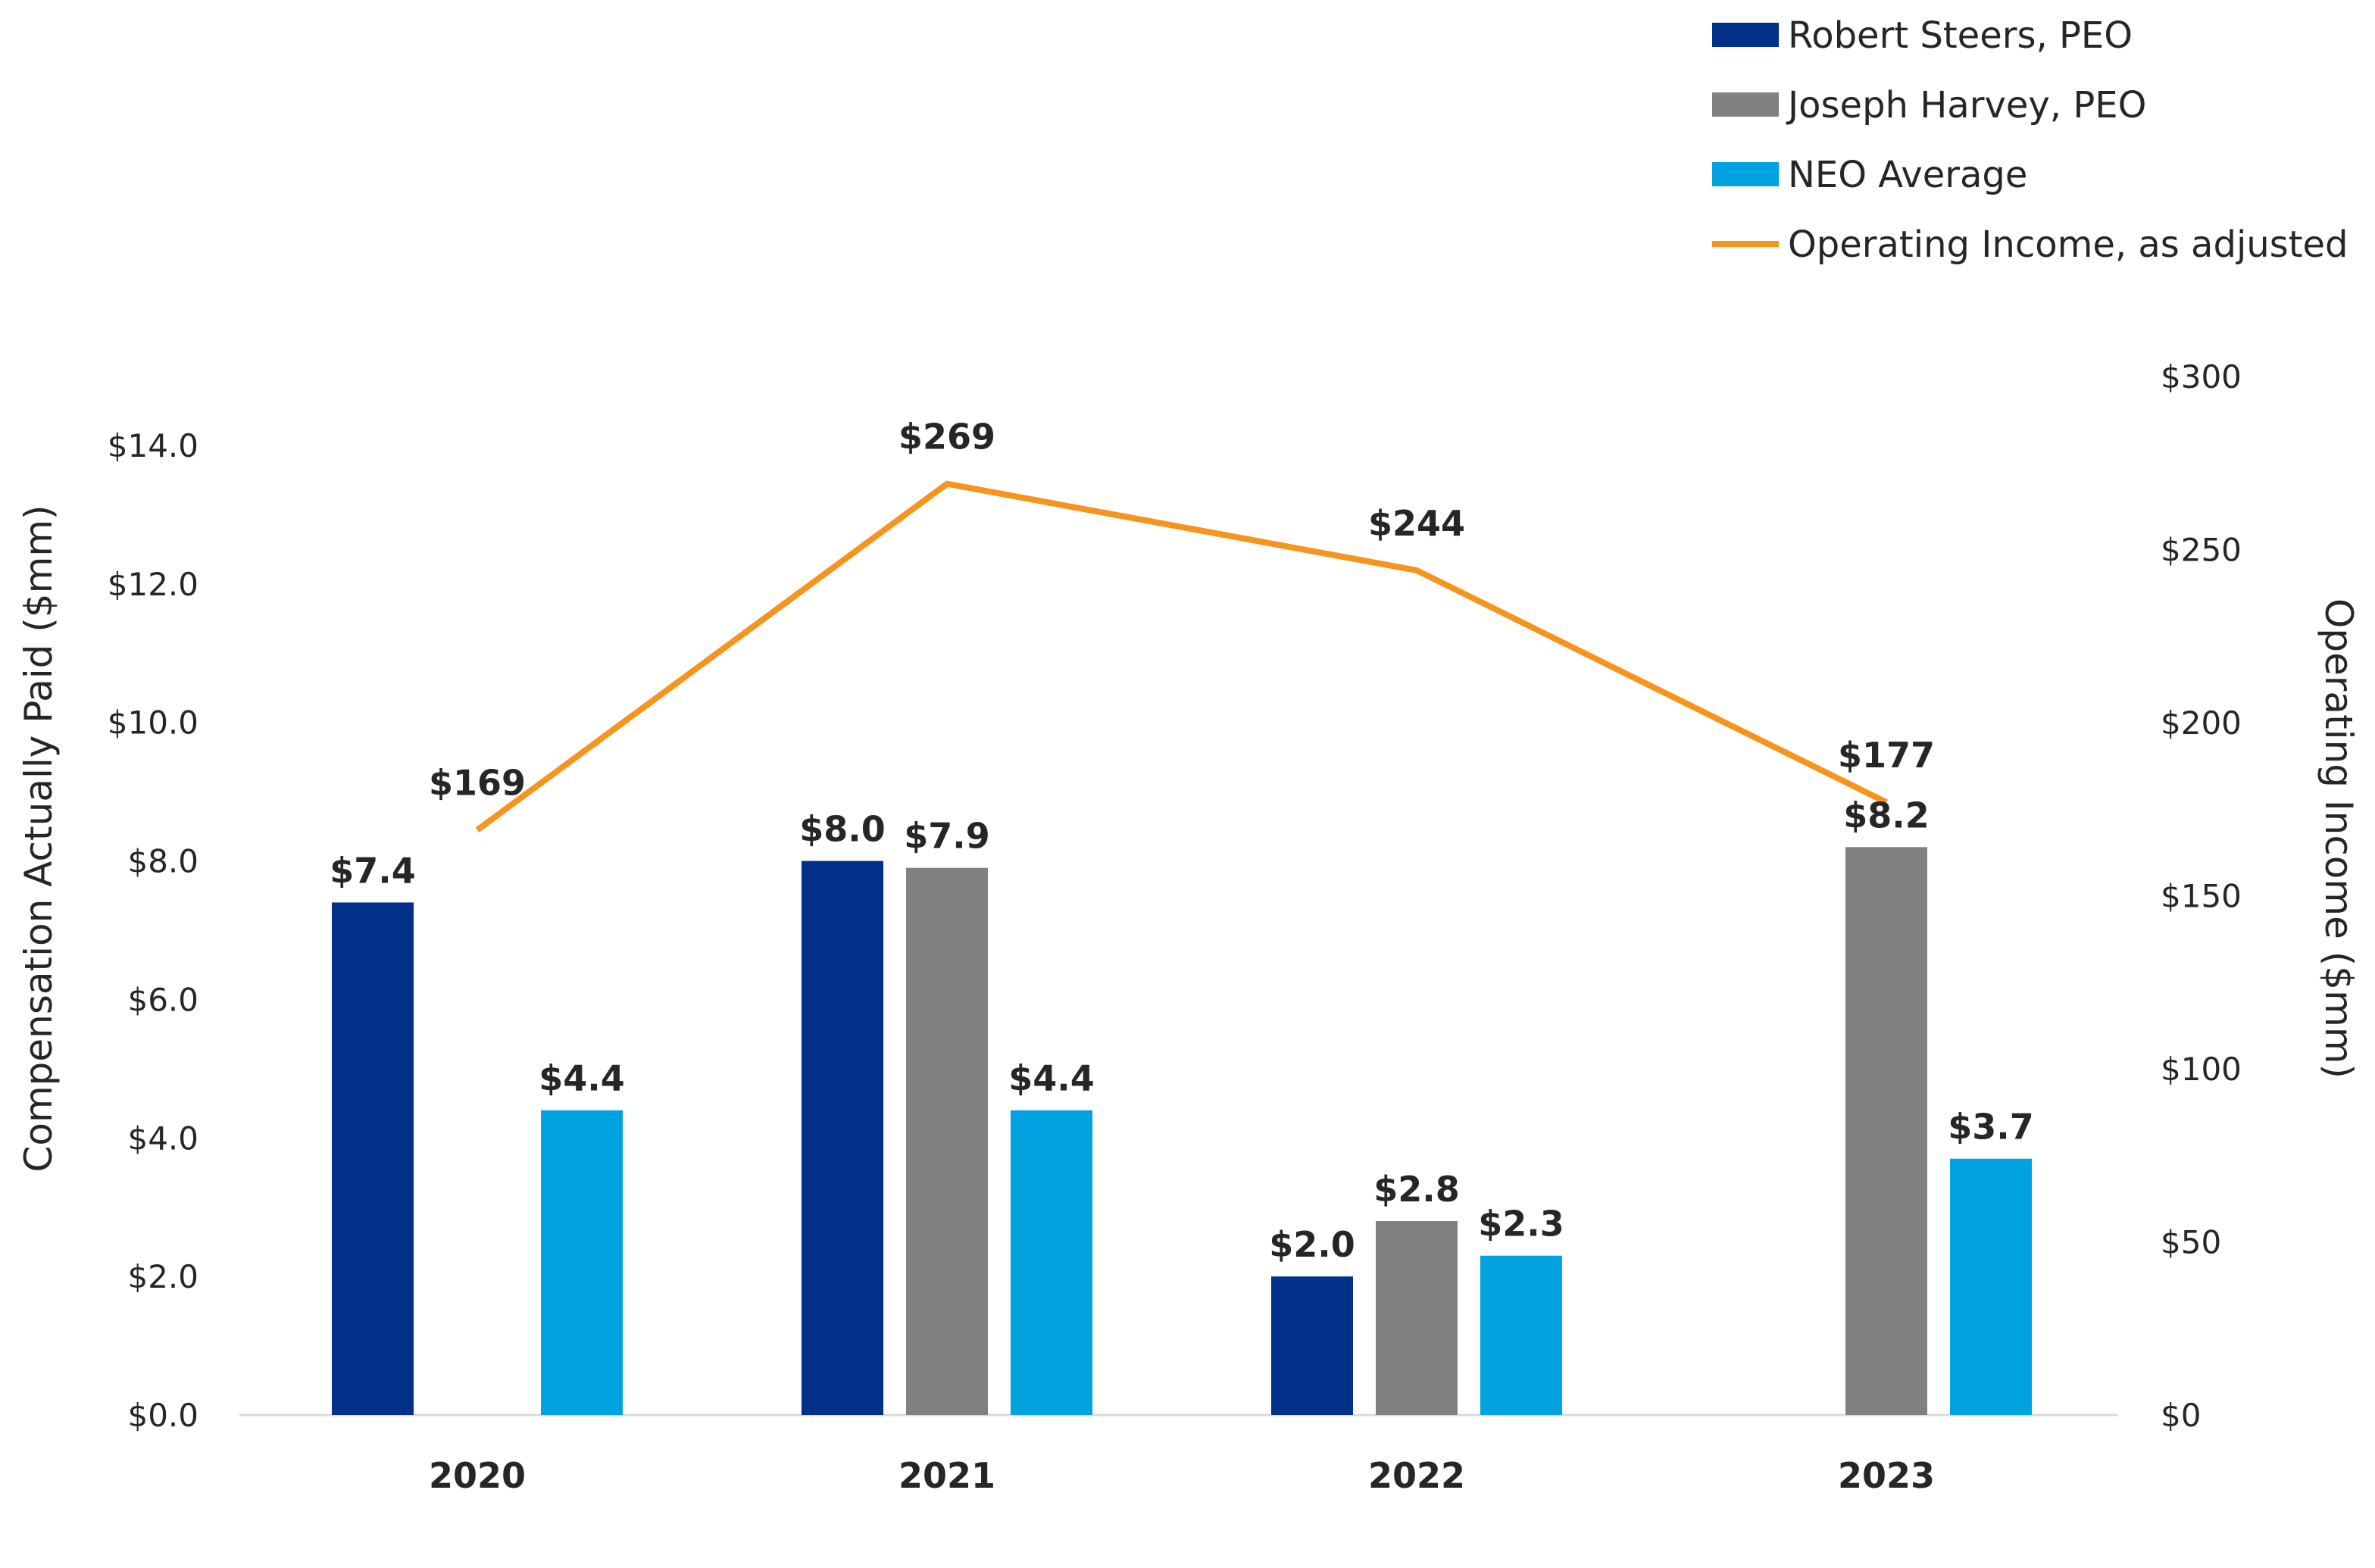 This screenshot has height=1568, width=2375. Describe the element at coordinates (39, 838) in the screenshot. I see `y-axis-title: Compensation Actually Paid ($mm)` at that location.